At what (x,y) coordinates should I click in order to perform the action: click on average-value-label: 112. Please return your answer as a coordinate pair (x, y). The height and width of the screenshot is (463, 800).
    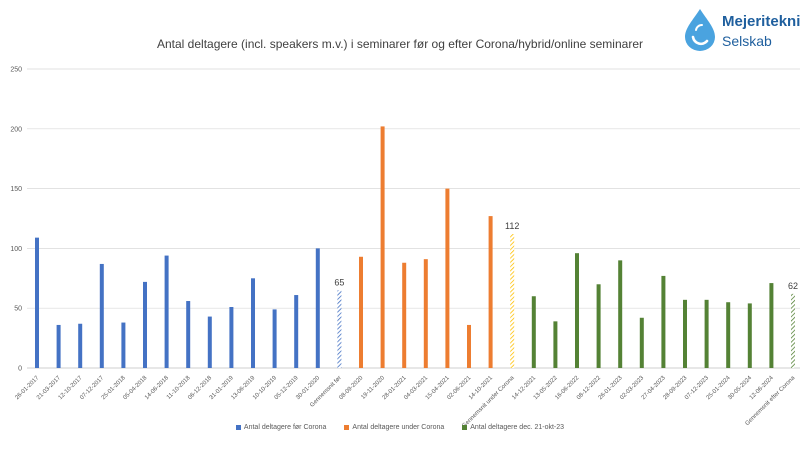
    Looking at the image, I should click on (512, 226).